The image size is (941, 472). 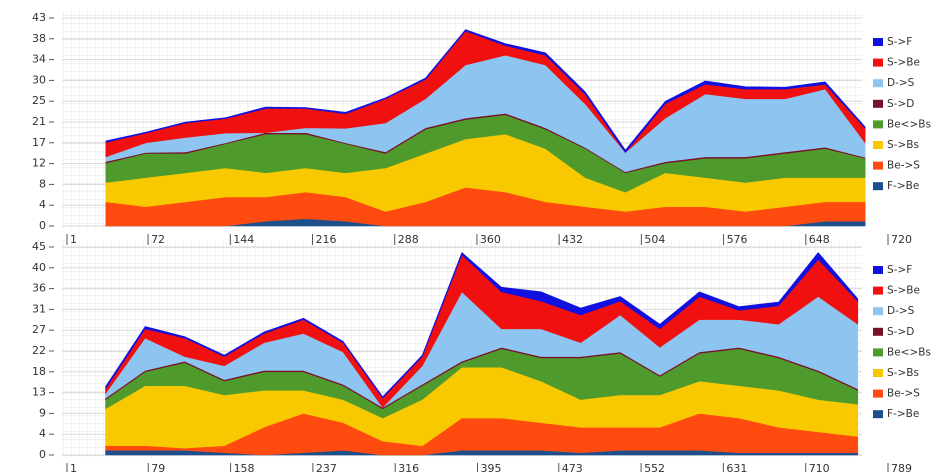 What do you see at coordinates (158, 467) in the screenshot?
I see `x-tick-label: 79` at bounding box center [158, 467].